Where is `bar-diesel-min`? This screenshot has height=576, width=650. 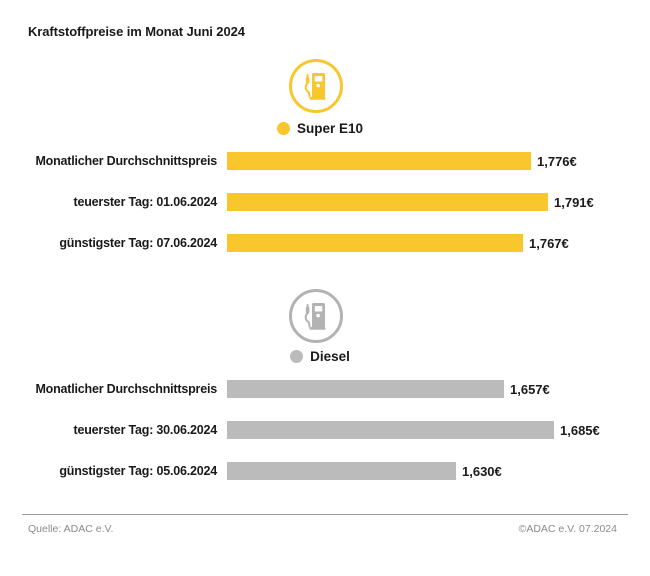
bar-diesel-min is located at coordinates (341, 471).